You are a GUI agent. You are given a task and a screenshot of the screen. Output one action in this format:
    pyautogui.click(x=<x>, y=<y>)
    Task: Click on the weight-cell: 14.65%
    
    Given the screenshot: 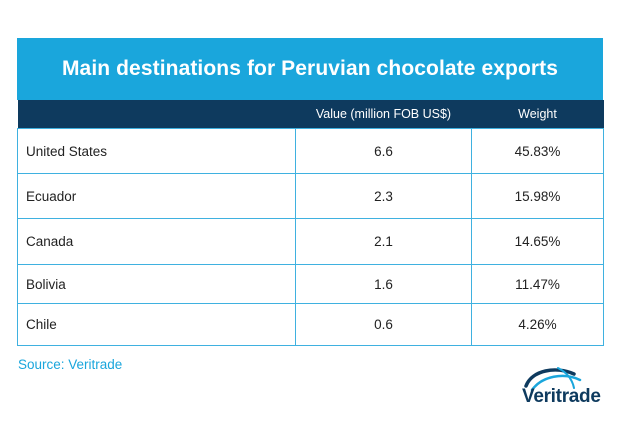 What is the action you would take?
    pyautogui.click(x=537, y=241)
    